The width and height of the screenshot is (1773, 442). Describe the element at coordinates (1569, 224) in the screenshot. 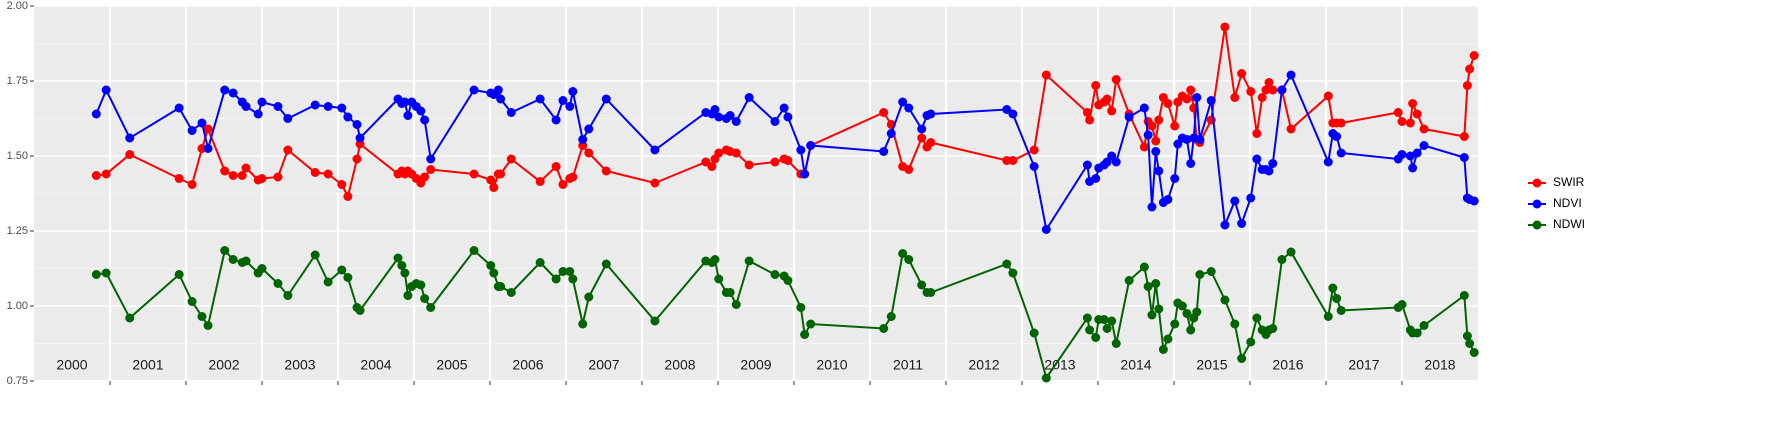

I see `legend-label: NDWI` at that location.